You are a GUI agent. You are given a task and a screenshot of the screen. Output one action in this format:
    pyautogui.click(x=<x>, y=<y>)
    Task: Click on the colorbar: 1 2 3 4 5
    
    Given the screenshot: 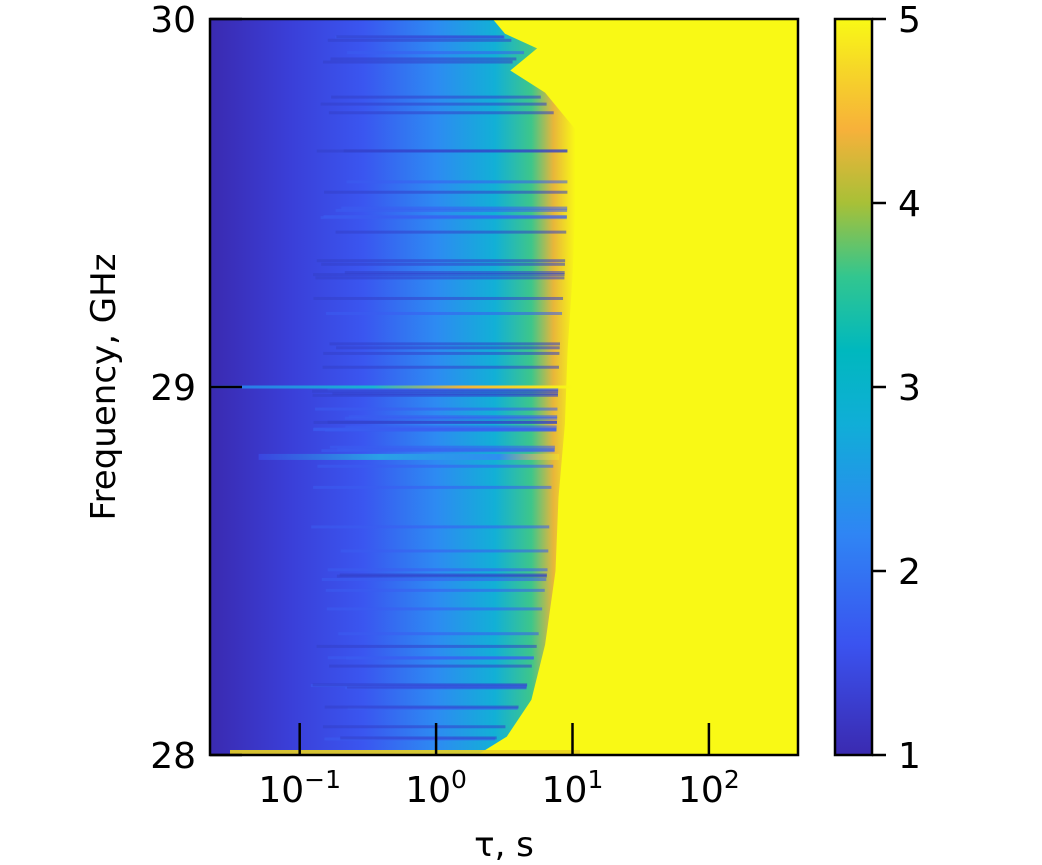 What is the action you would take?
    pyautogui.click(x=877, y=388)
    